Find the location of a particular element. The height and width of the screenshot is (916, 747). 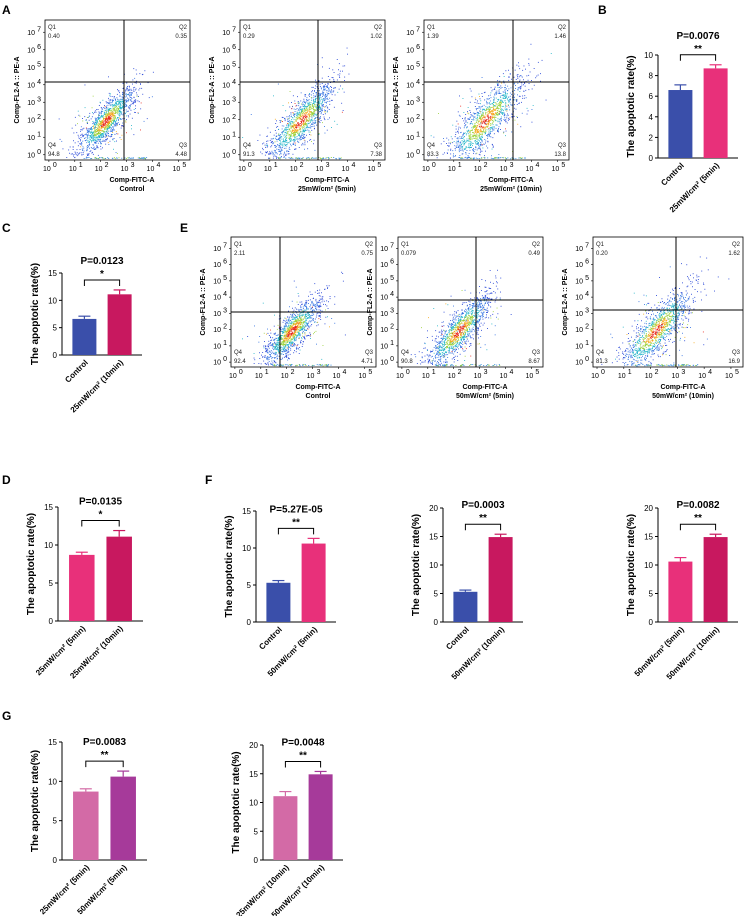

plot-title: 50mW/cm² (10min) is located at coordinates (683, 396).